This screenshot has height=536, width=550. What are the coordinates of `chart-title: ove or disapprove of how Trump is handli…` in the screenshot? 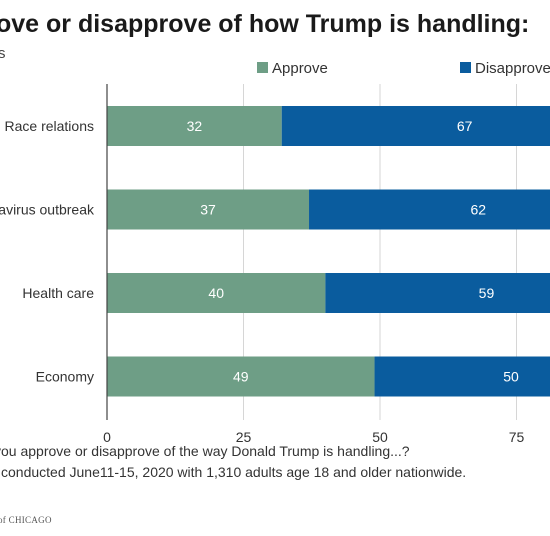 It's located at (265, 24).